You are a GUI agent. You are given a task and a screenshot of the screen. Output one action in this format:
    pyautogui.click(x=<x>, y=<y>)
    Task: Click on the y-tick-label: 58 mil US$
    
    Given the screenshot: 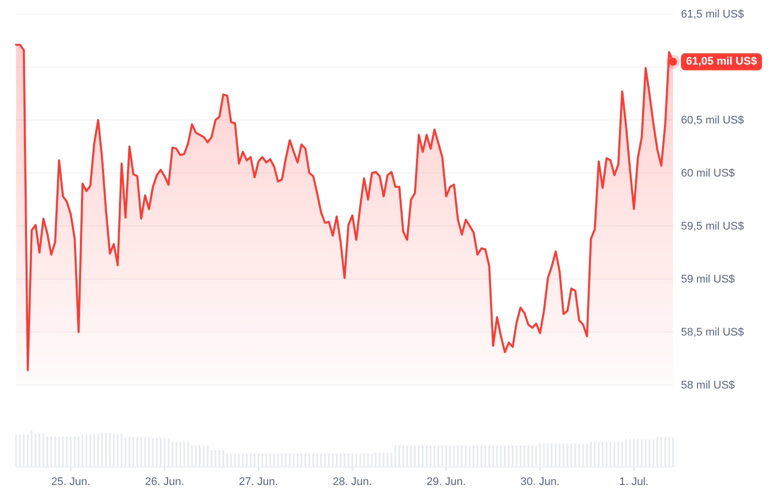 What is the action you would take?
    pyautogui.click(x=708, y=386)
    